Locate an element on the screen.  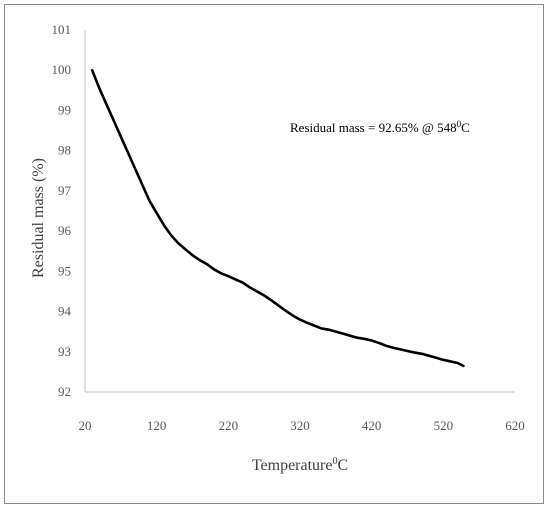
x-tick-label: 120 is located at coordinates (157, 425).